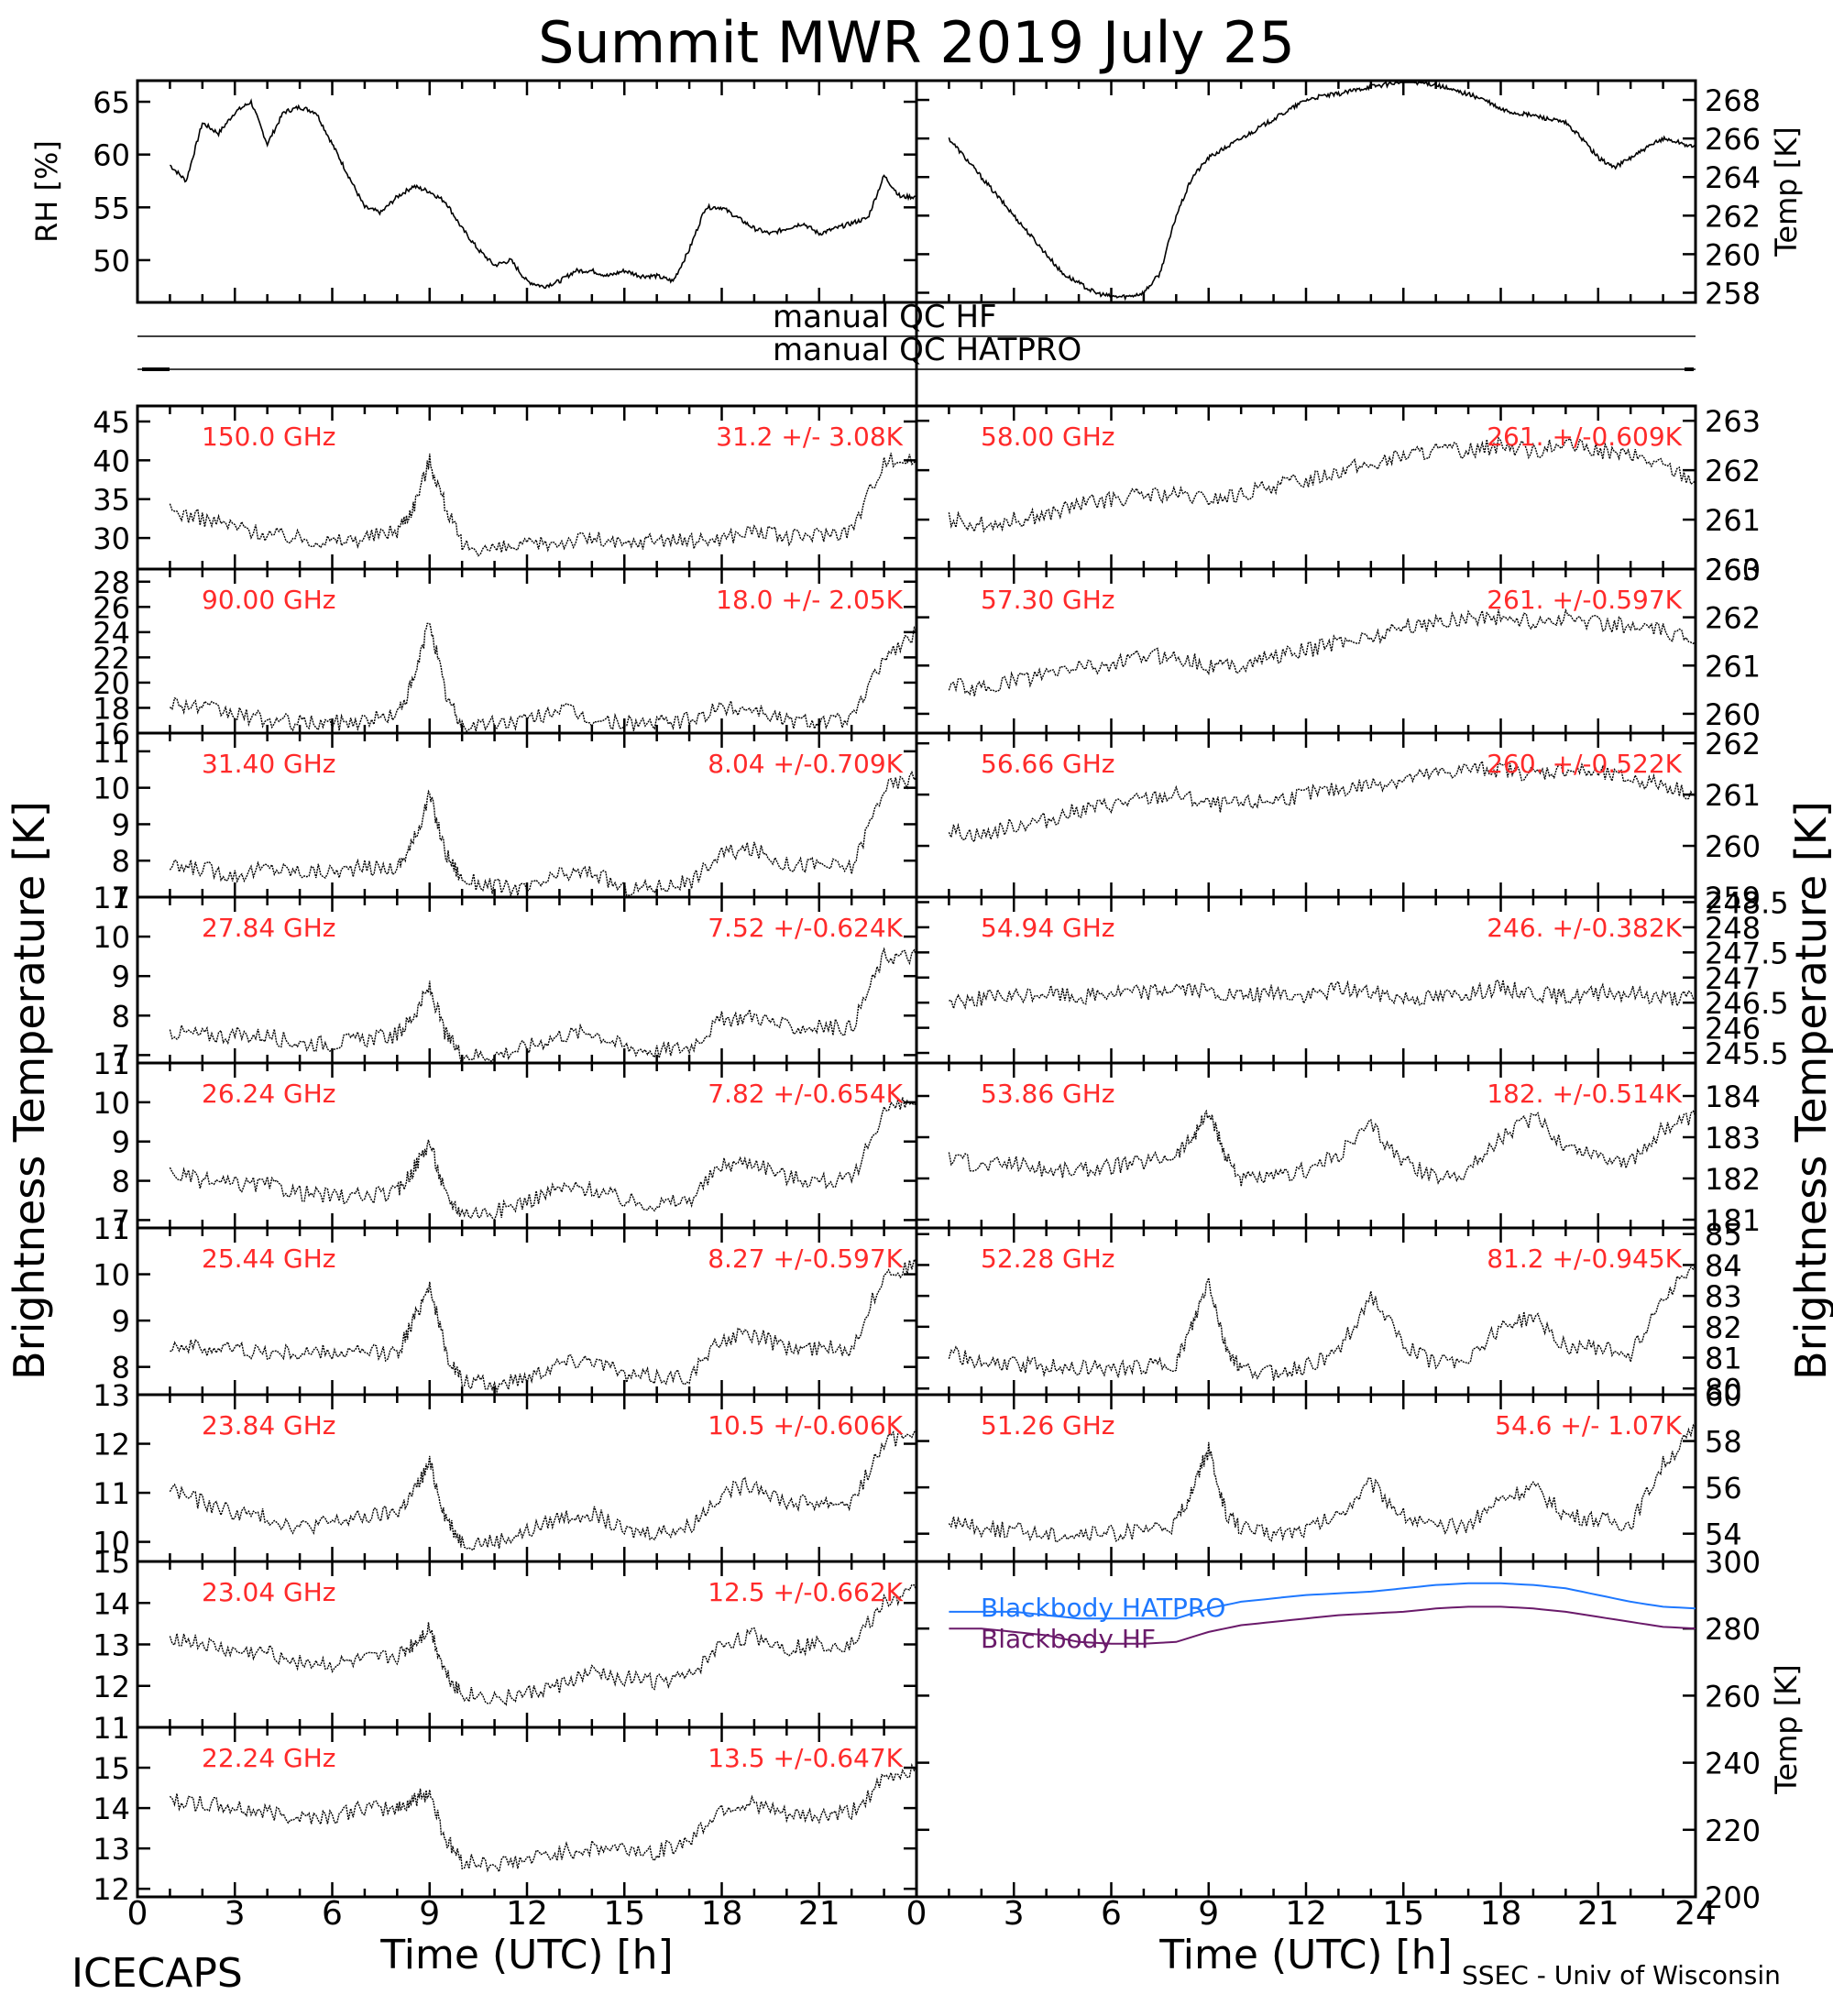 The width and height of the screenshot is (1833, 2016). I want to click on hf-channel-panel-8: 11 12 13 14 15 23.04 GHz 12.5 +/-0.662K, so click(505, 1645).